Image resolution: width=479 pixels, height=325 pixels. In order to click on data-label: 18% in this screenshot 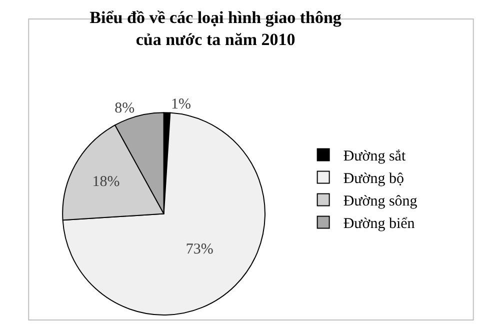, I will do `click(106, 182)`.